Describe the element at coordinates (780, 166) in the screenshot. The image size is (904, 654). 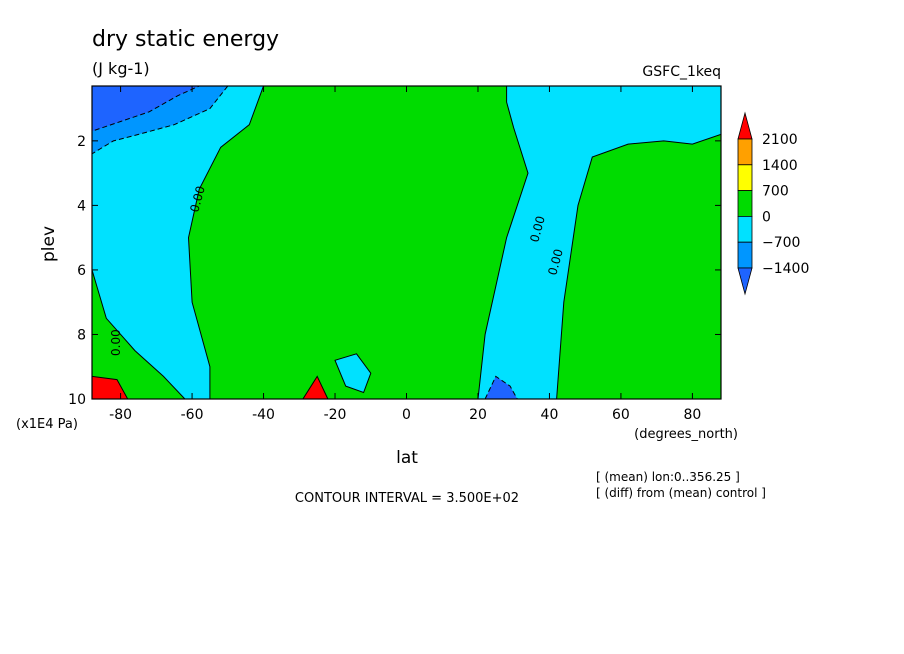
I see `colorbar-label: 1400` at that location.